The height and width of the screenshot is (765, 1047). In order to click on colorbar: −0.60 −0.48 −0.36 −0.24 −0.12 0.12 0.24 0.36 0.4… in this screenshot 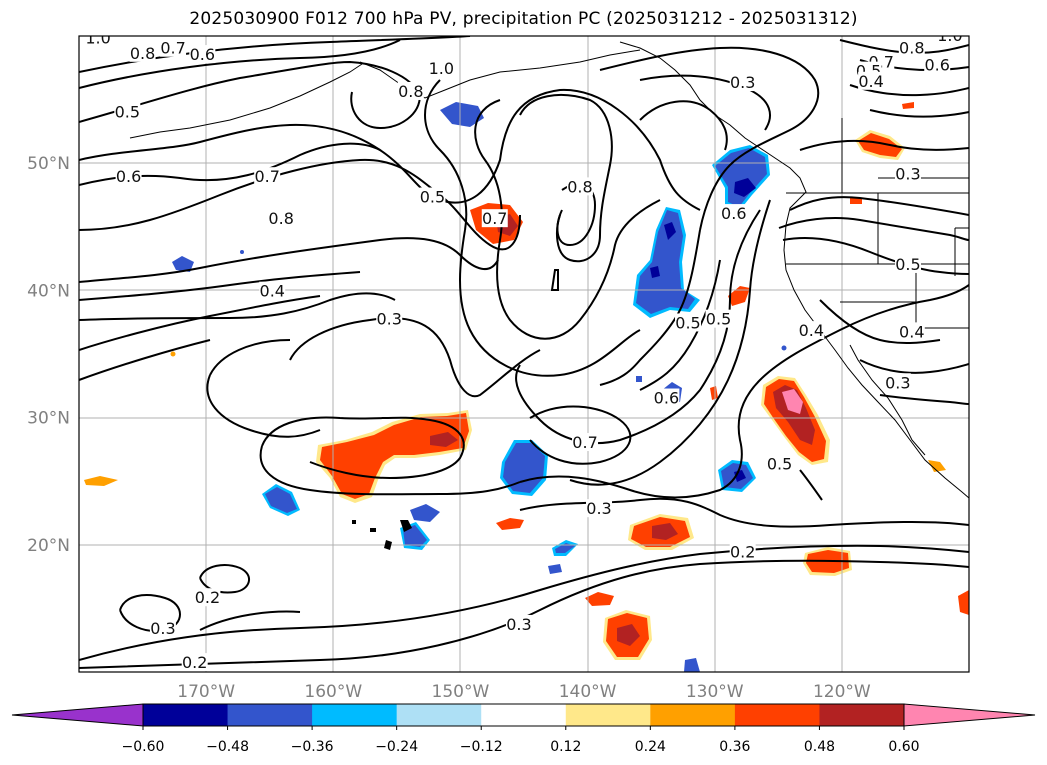, I will do `click(523, 729)`.